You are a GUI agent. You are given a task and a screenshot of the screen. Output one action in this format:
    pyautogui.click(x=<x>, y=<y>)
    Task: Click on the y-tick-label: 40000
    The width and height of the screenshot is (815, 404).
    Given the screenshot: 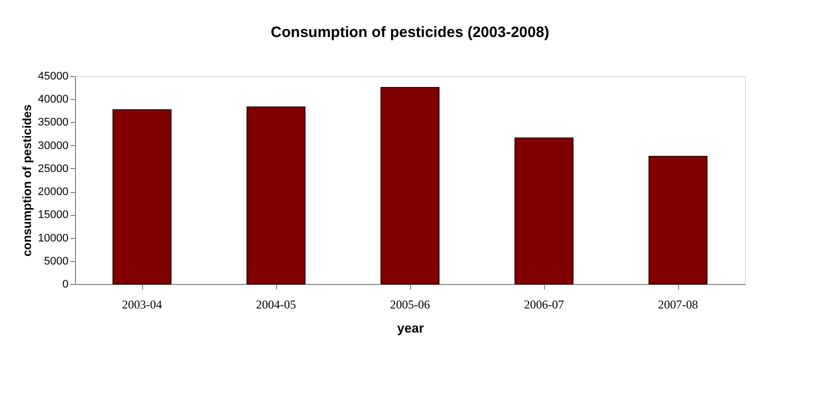 What is the action you would take?
    pyautogui.click(x=53, y=100)
    